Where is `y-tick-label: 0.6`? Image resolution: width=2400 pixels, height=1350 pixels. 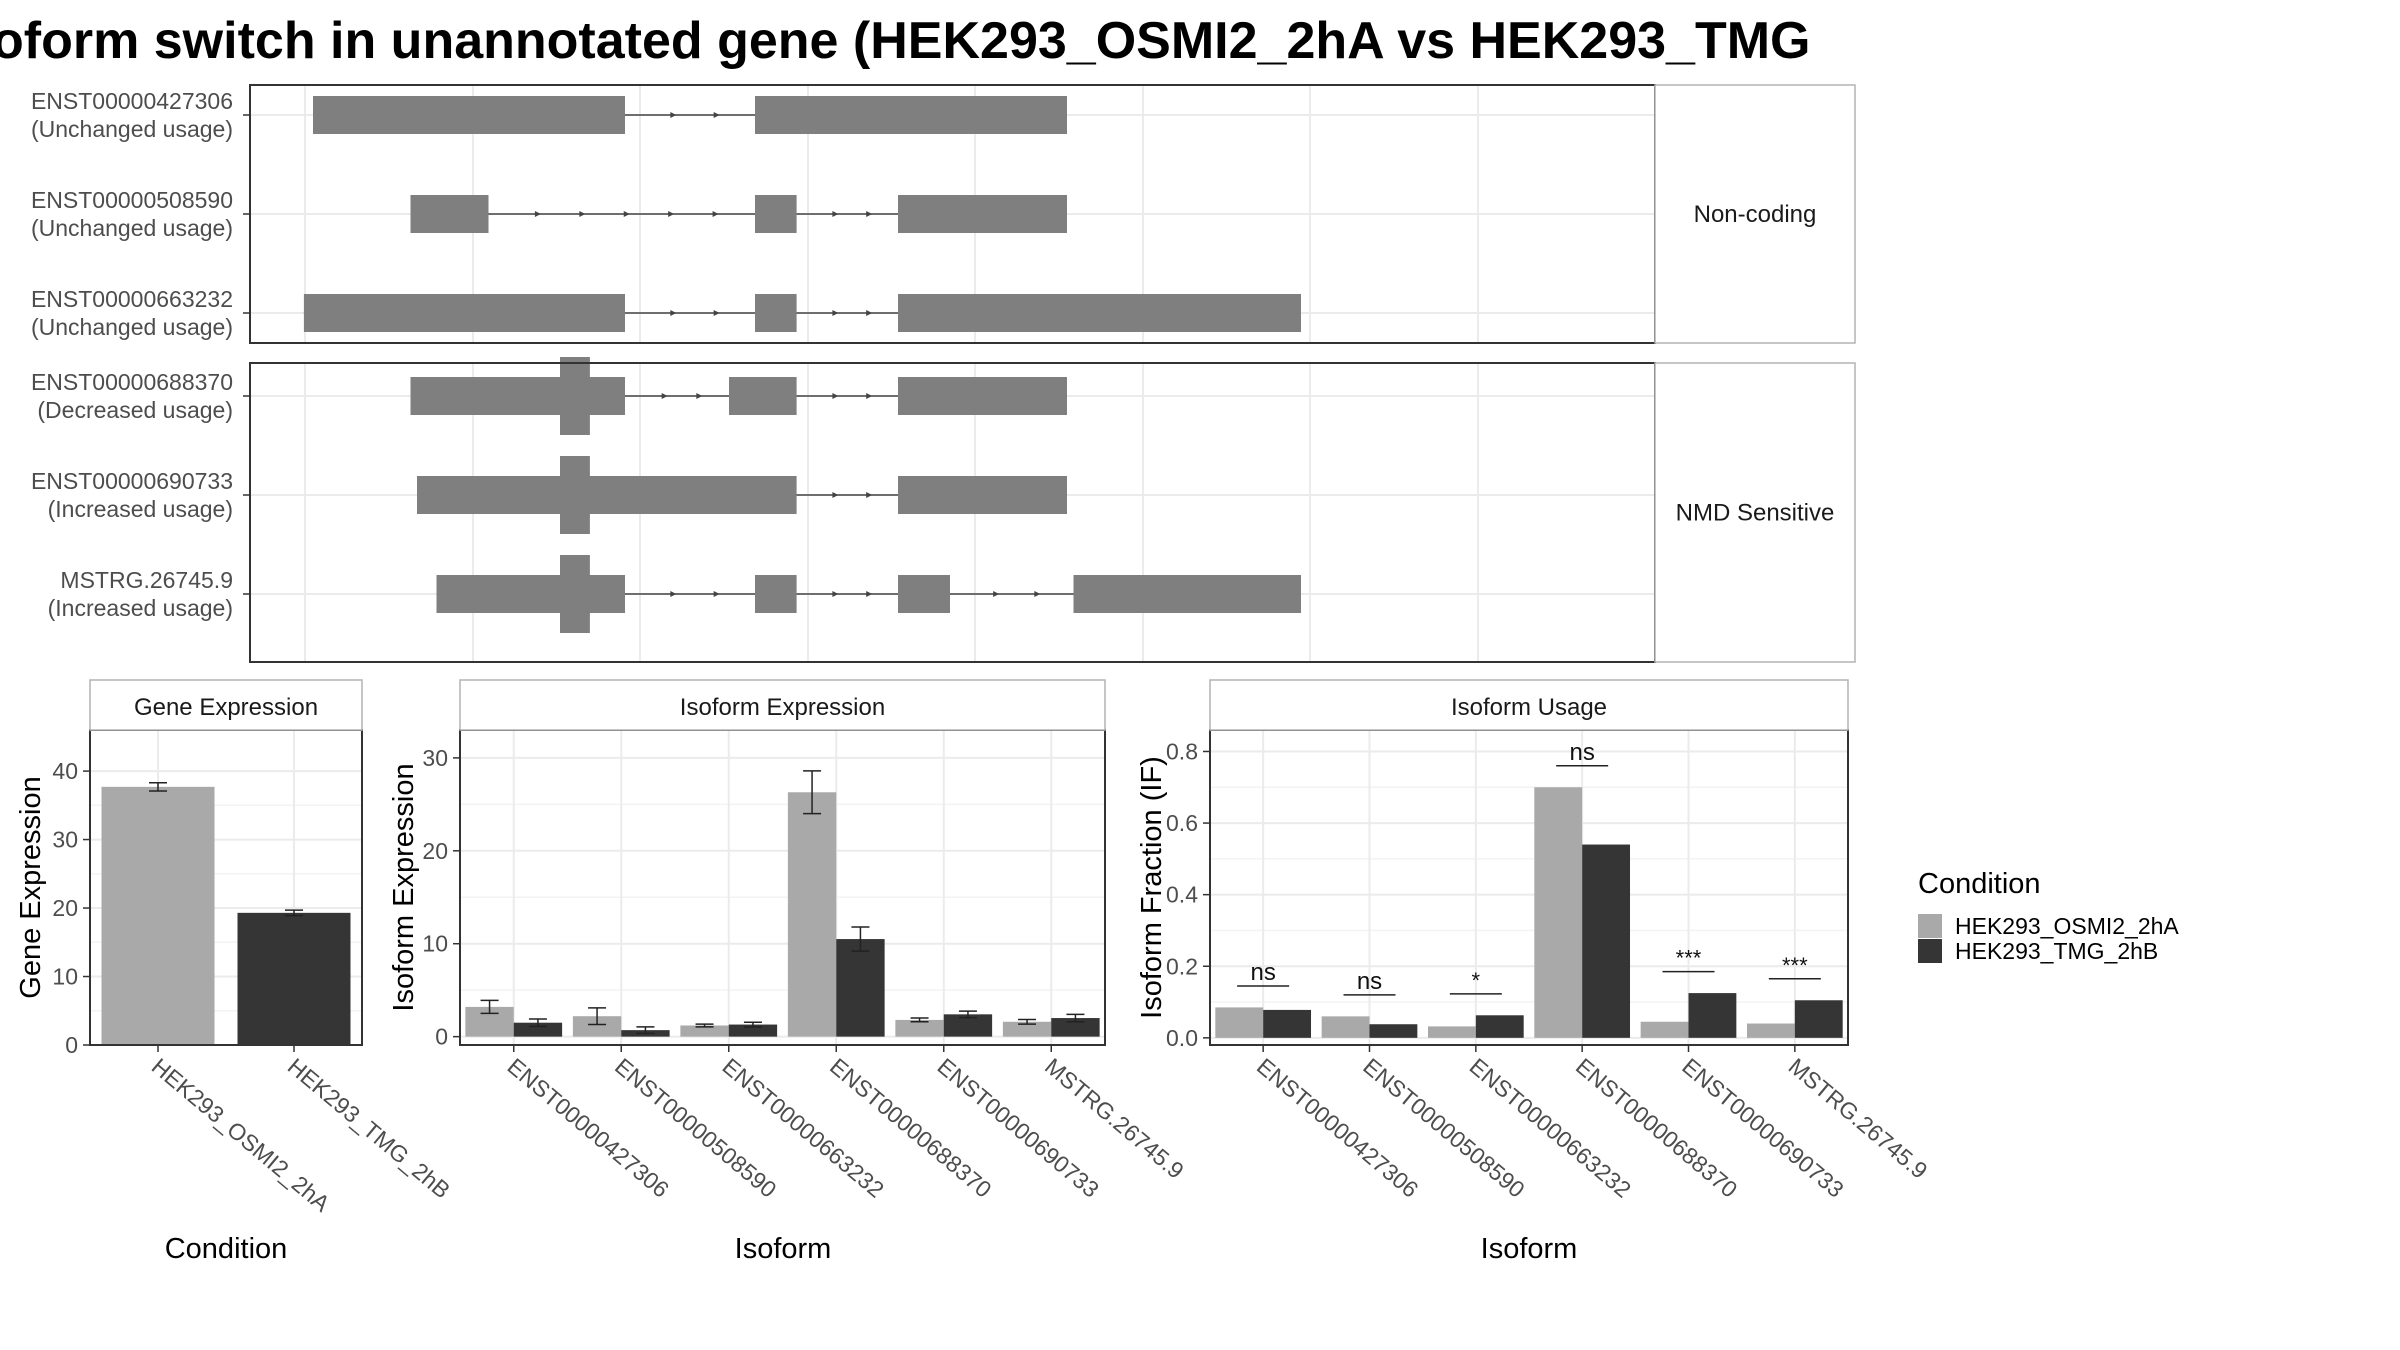 y-tick-label: 0.6 is located at coordinates (1182, 823).